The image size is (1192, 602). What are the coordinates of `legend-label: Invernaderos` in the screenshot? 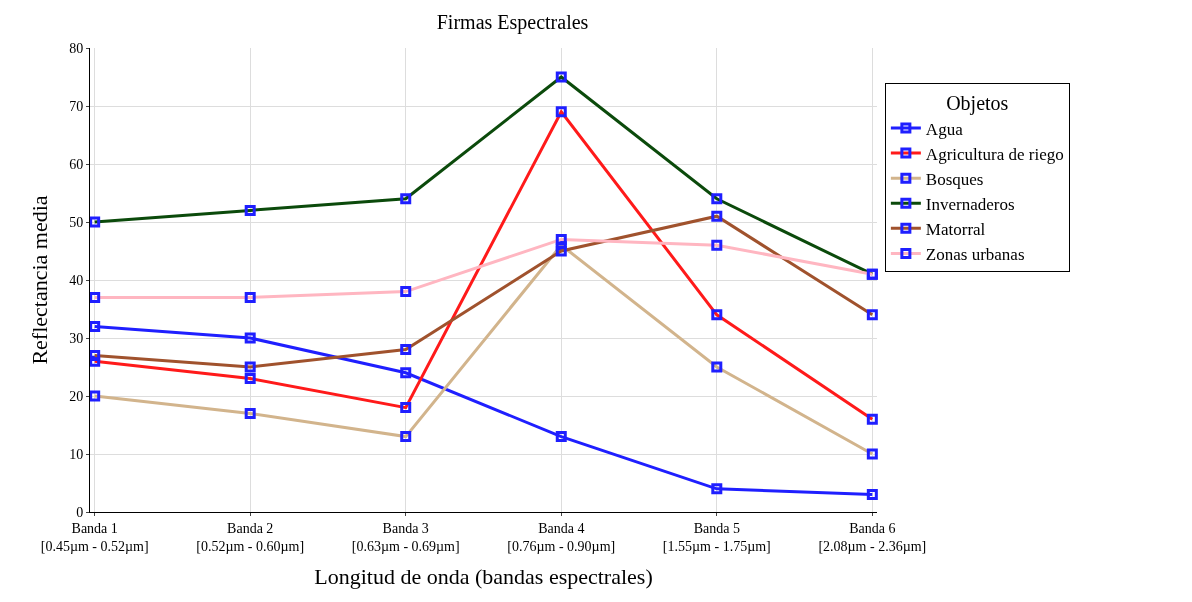 It's located at (970, 204).